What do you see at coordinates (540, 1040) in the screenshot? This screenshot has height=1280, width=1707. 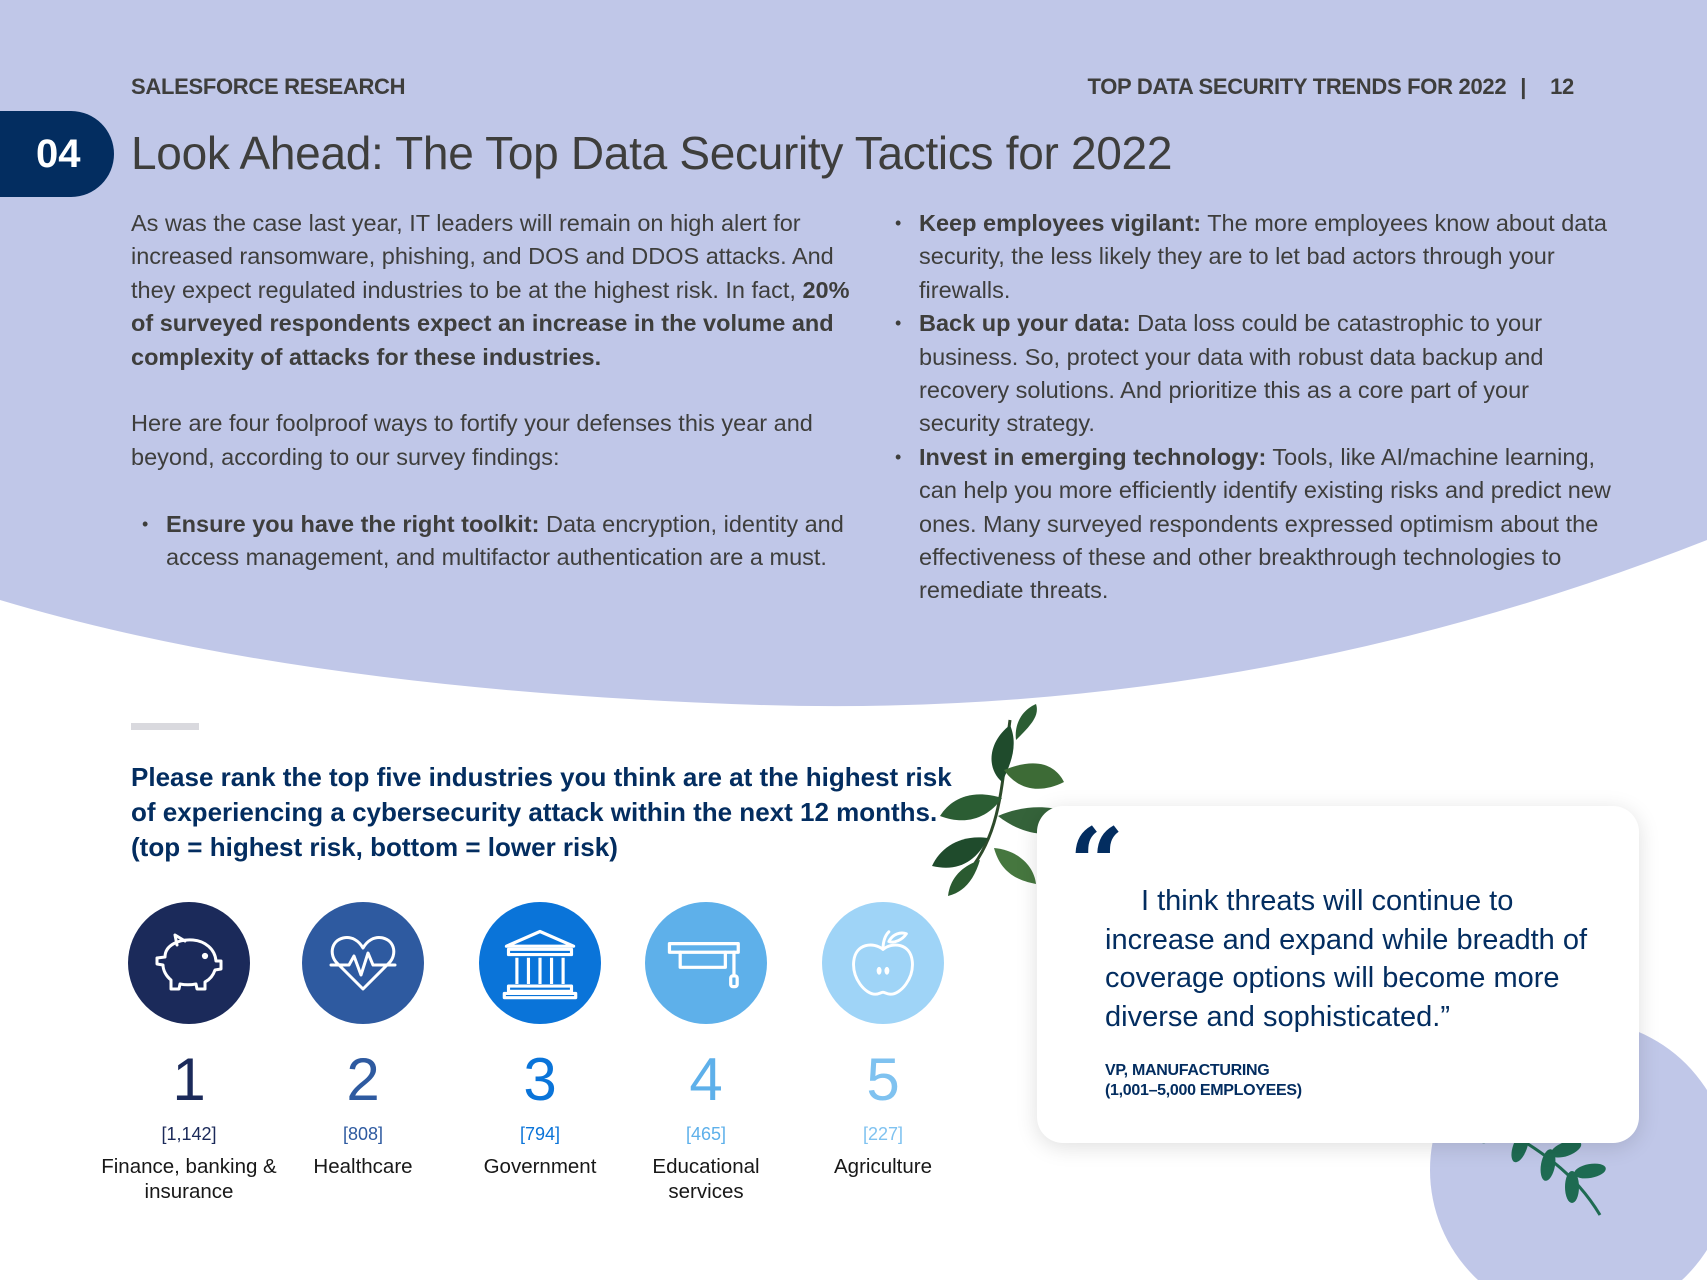 I see `ranking-item-3: 3 [794] Government` at bounding box center [540, 1040].